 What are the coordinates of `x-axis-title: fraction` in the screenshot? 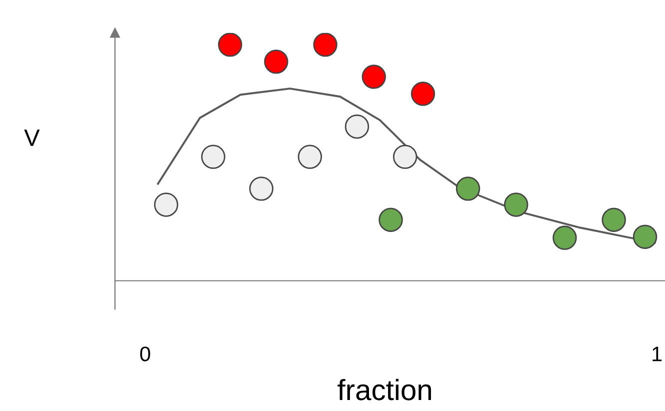 It's located at (384, 389).